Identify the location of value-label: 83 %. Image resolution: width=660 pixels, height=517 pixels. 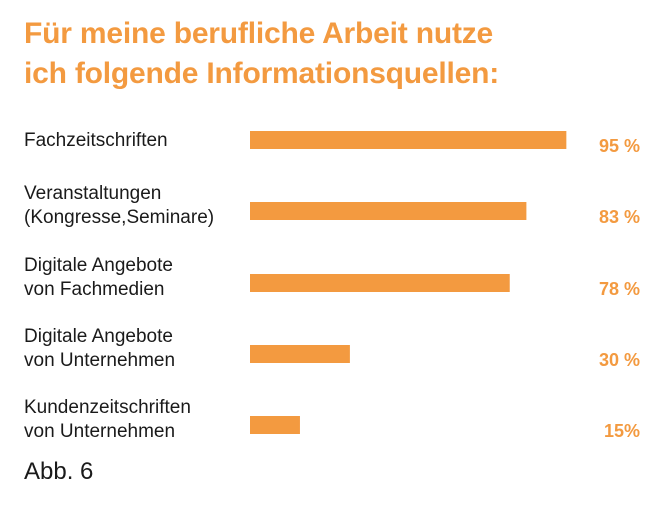
(619, 217).